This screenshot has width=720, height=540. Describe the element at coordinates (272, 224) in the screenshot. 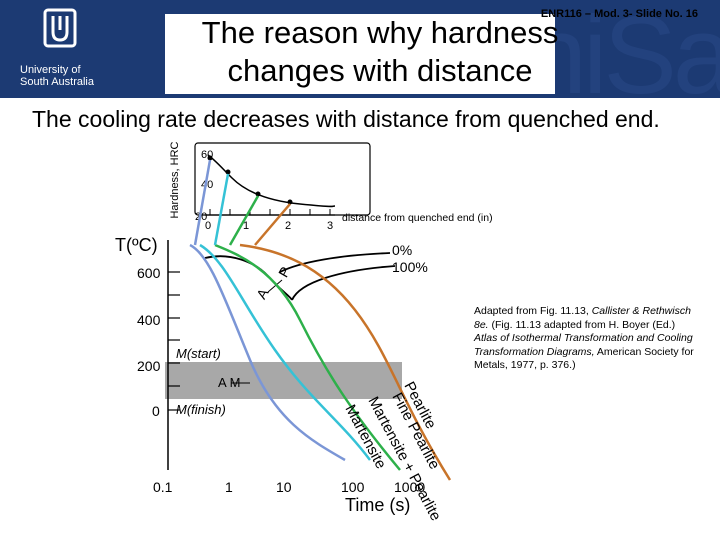

I see `link-arrow-orange` at that location.